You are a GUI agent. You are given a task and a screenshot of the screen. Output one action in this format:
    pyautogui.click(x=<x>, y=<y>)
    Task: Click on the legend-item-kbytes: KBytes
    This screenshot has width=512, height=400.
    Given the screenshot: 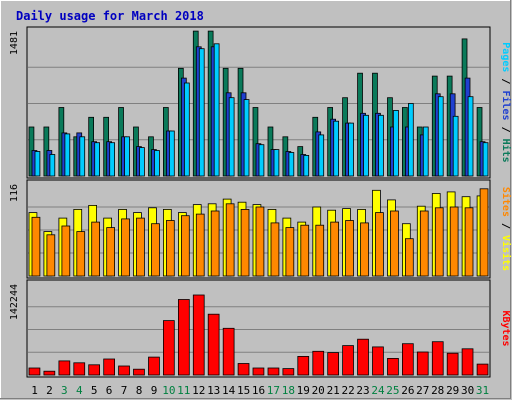 What is the action you would take?
    pyautogui.click(x=505, y=328)
    